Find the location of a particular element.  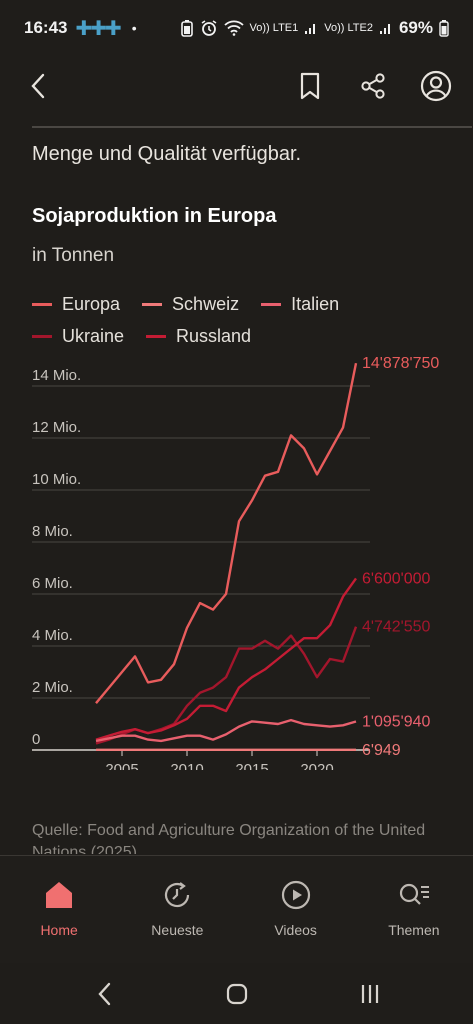

system-recents-button is located at coordinates (370, 994).